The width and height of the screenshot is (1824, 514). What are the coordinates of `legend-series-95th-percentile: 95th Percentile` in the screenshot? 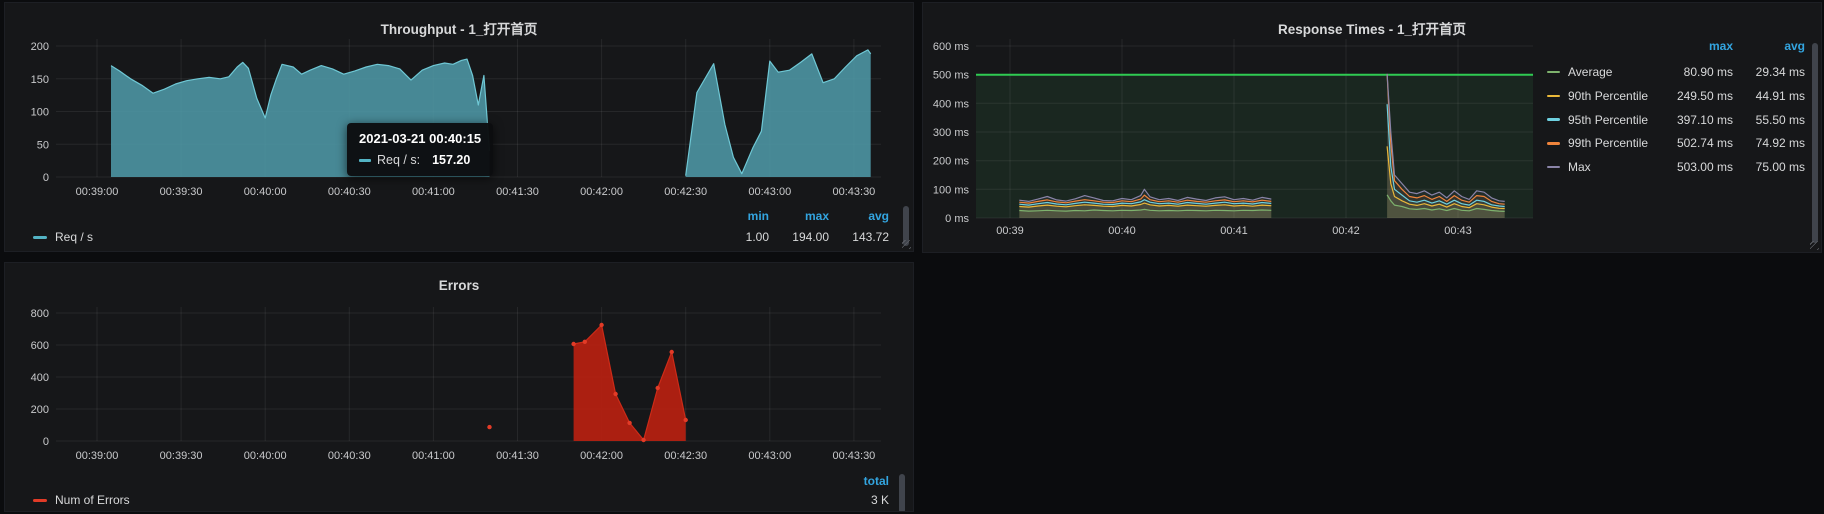 It's located at (1597, 120).